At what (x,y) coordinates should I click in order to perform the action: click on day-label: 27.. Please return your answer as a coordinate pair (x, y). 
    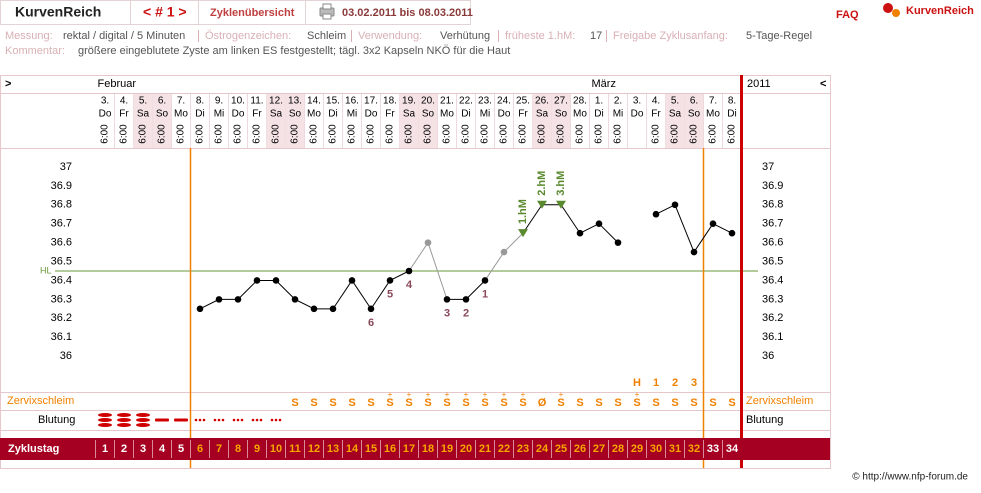
    Looking at the image, I should click on (561, 101).